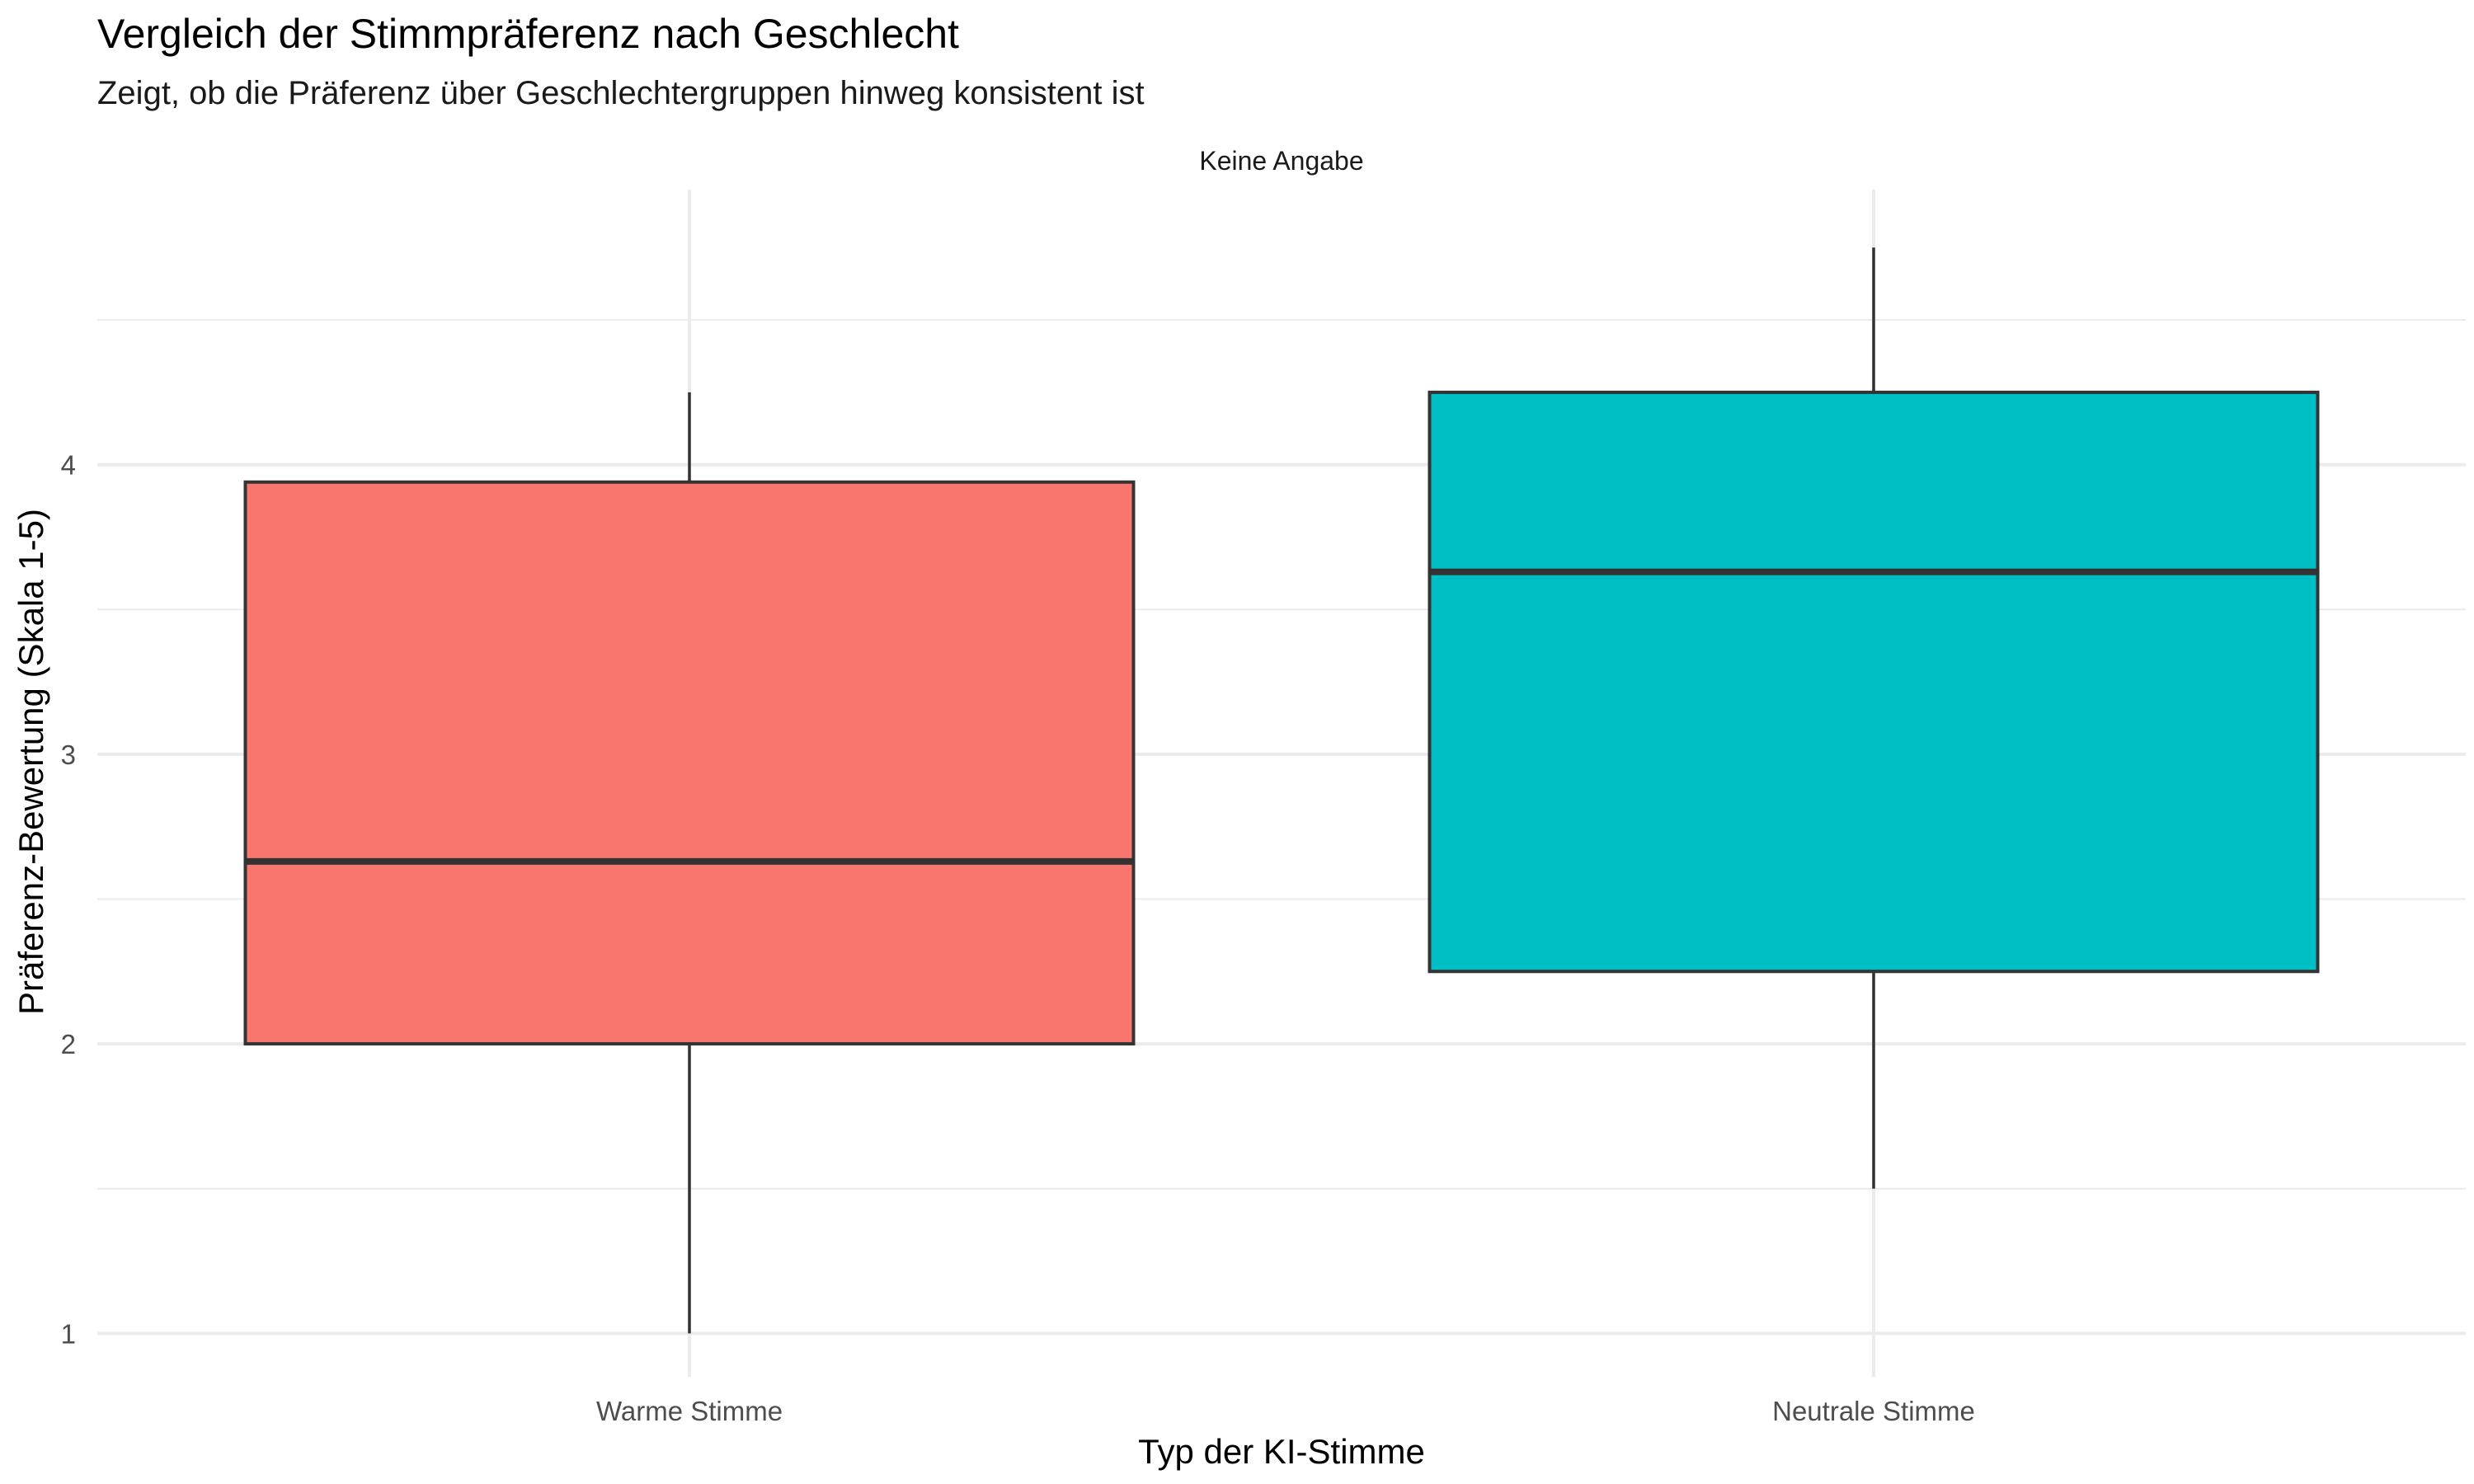  I want to click on y-tick-label: 4, so click(68, 465).